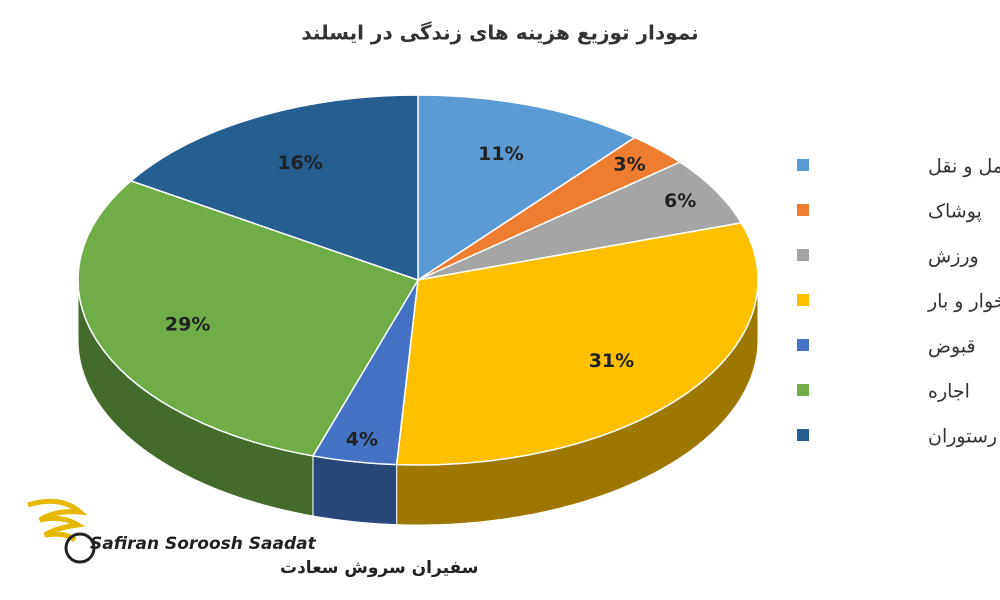 The image size is (1000, 600). I want to click on logo: Safiran Soroosh Saadat سفیران سروش سعادت, so click(252, 538).